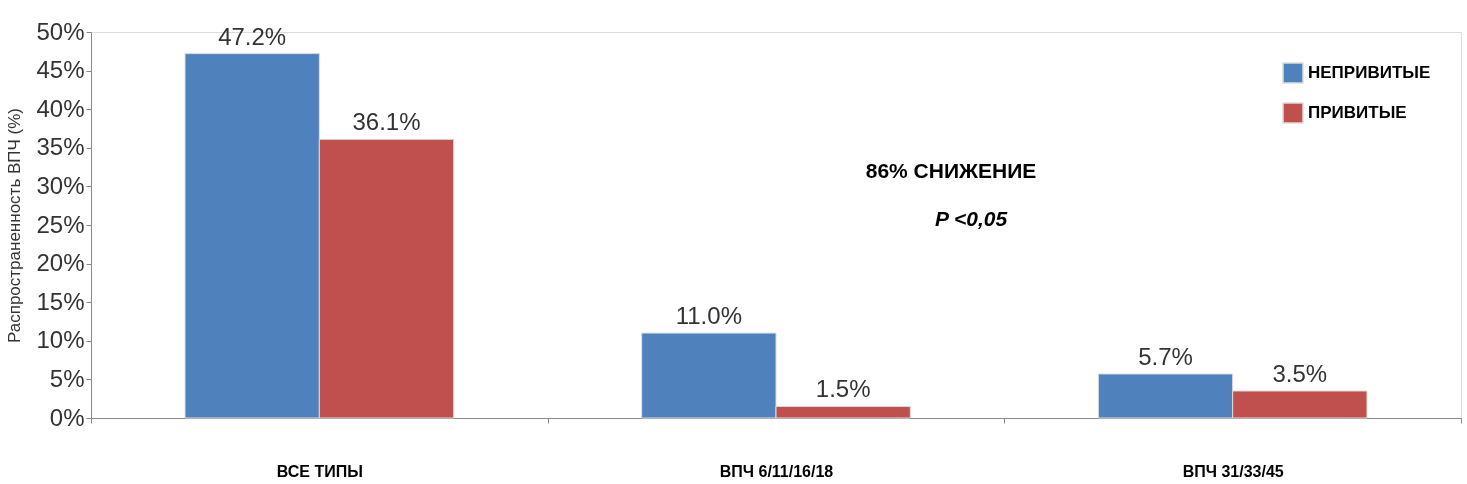 The height and width of the screenshot is (484, 1467). Describe the element at coordinates (60, 185) in the screenshot. I see `y-tick-label: 30%` at that location.